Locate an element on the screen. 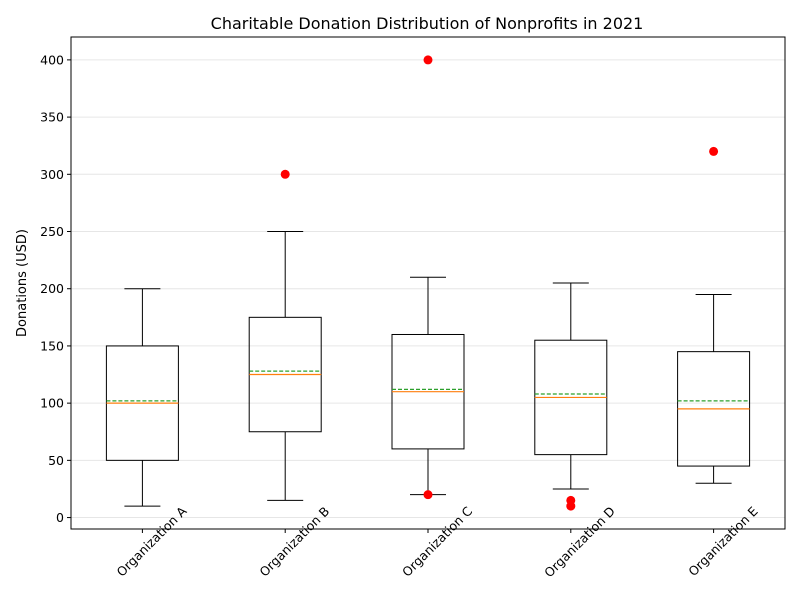  y-tick-label: 250 is located at coordinates (52, 231).